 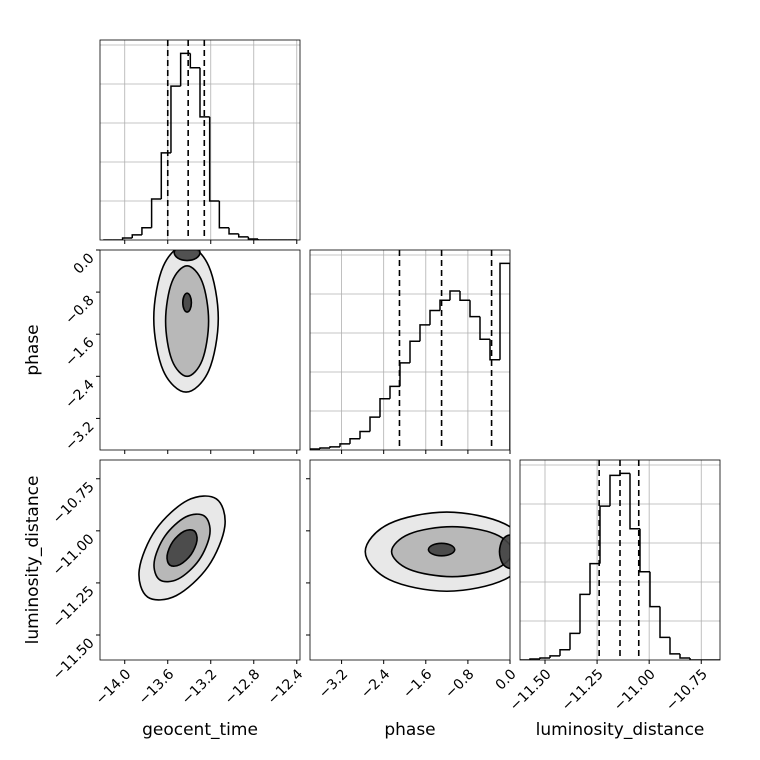 What do you see at coordinates (33, 349) in the screenshot?
I see `y-axis-label: phase` at bounding box center [33, 349].